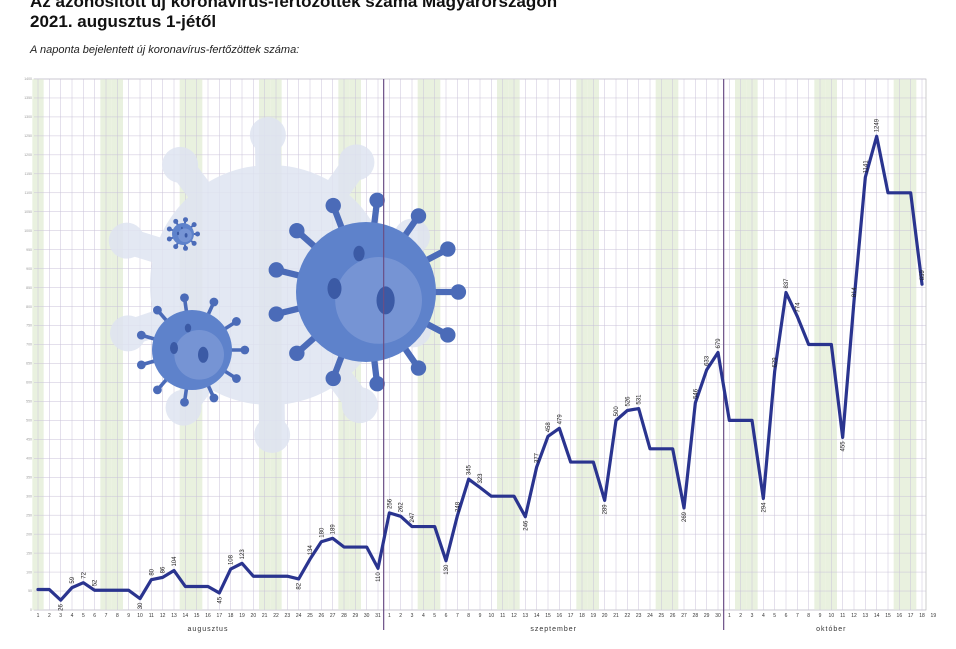  Describe the element at coordinates (560, 419) in the screenshot. I see `data-label: 479` at that location.